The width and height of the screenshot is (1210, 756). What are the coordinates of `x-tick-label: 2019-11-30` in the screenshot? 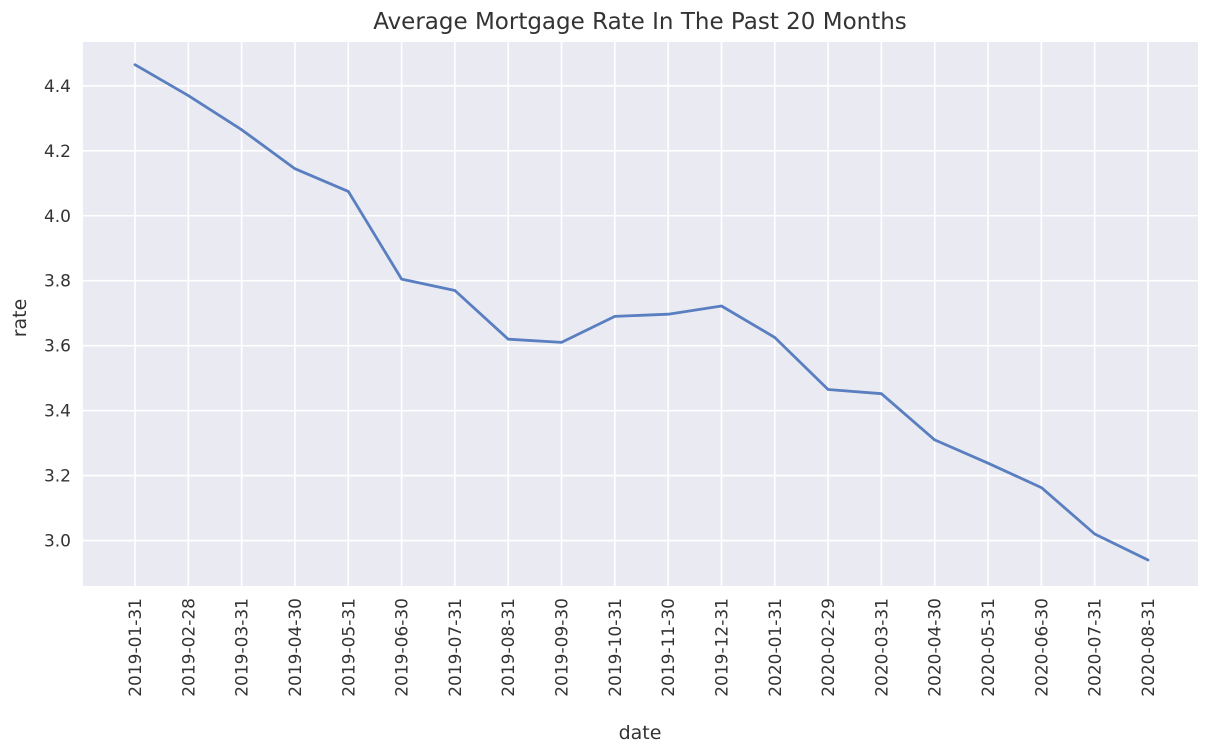 It's located at (669, 647).